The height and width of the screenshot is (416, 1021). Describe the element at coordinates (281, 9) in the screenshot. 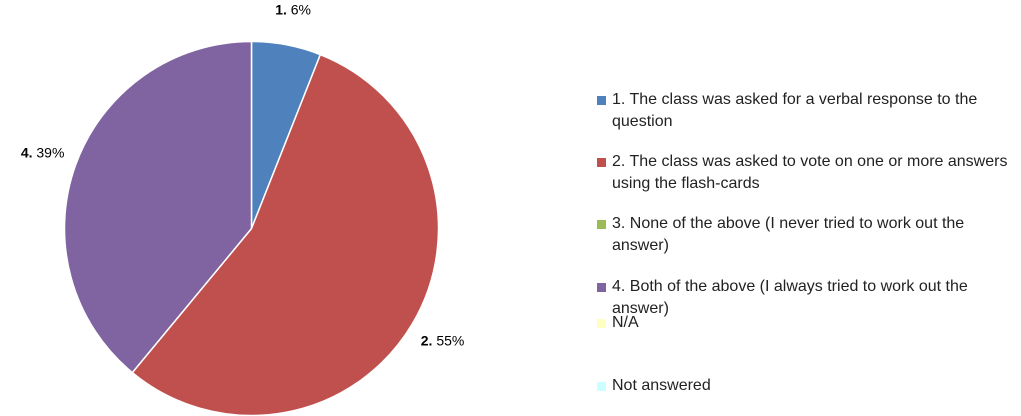

I see `slice-number: 1.` at that location.